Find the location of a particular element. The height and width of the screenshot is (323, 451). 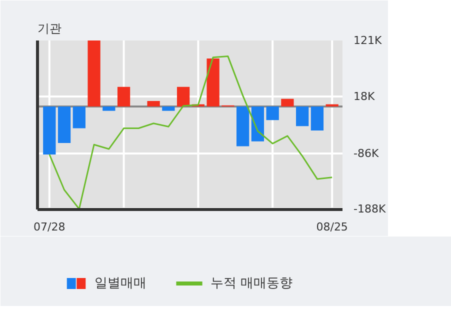

x-tick-label: 07/28 is located at coordinates (50, 227).